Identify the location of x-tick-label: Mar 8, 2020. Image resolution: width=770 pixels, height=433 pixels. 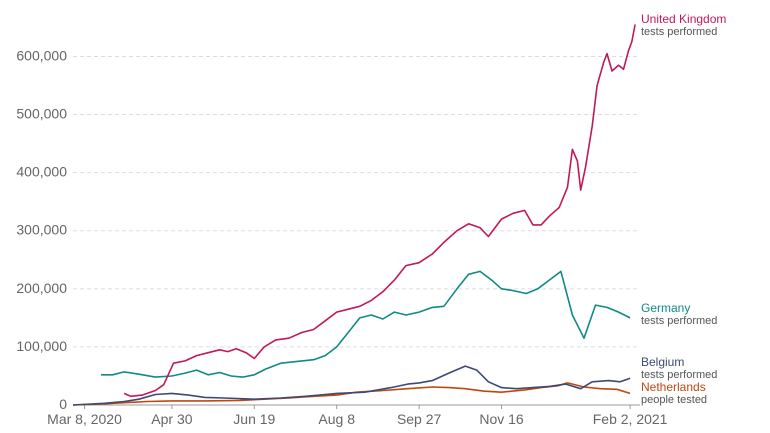
(84, 419).